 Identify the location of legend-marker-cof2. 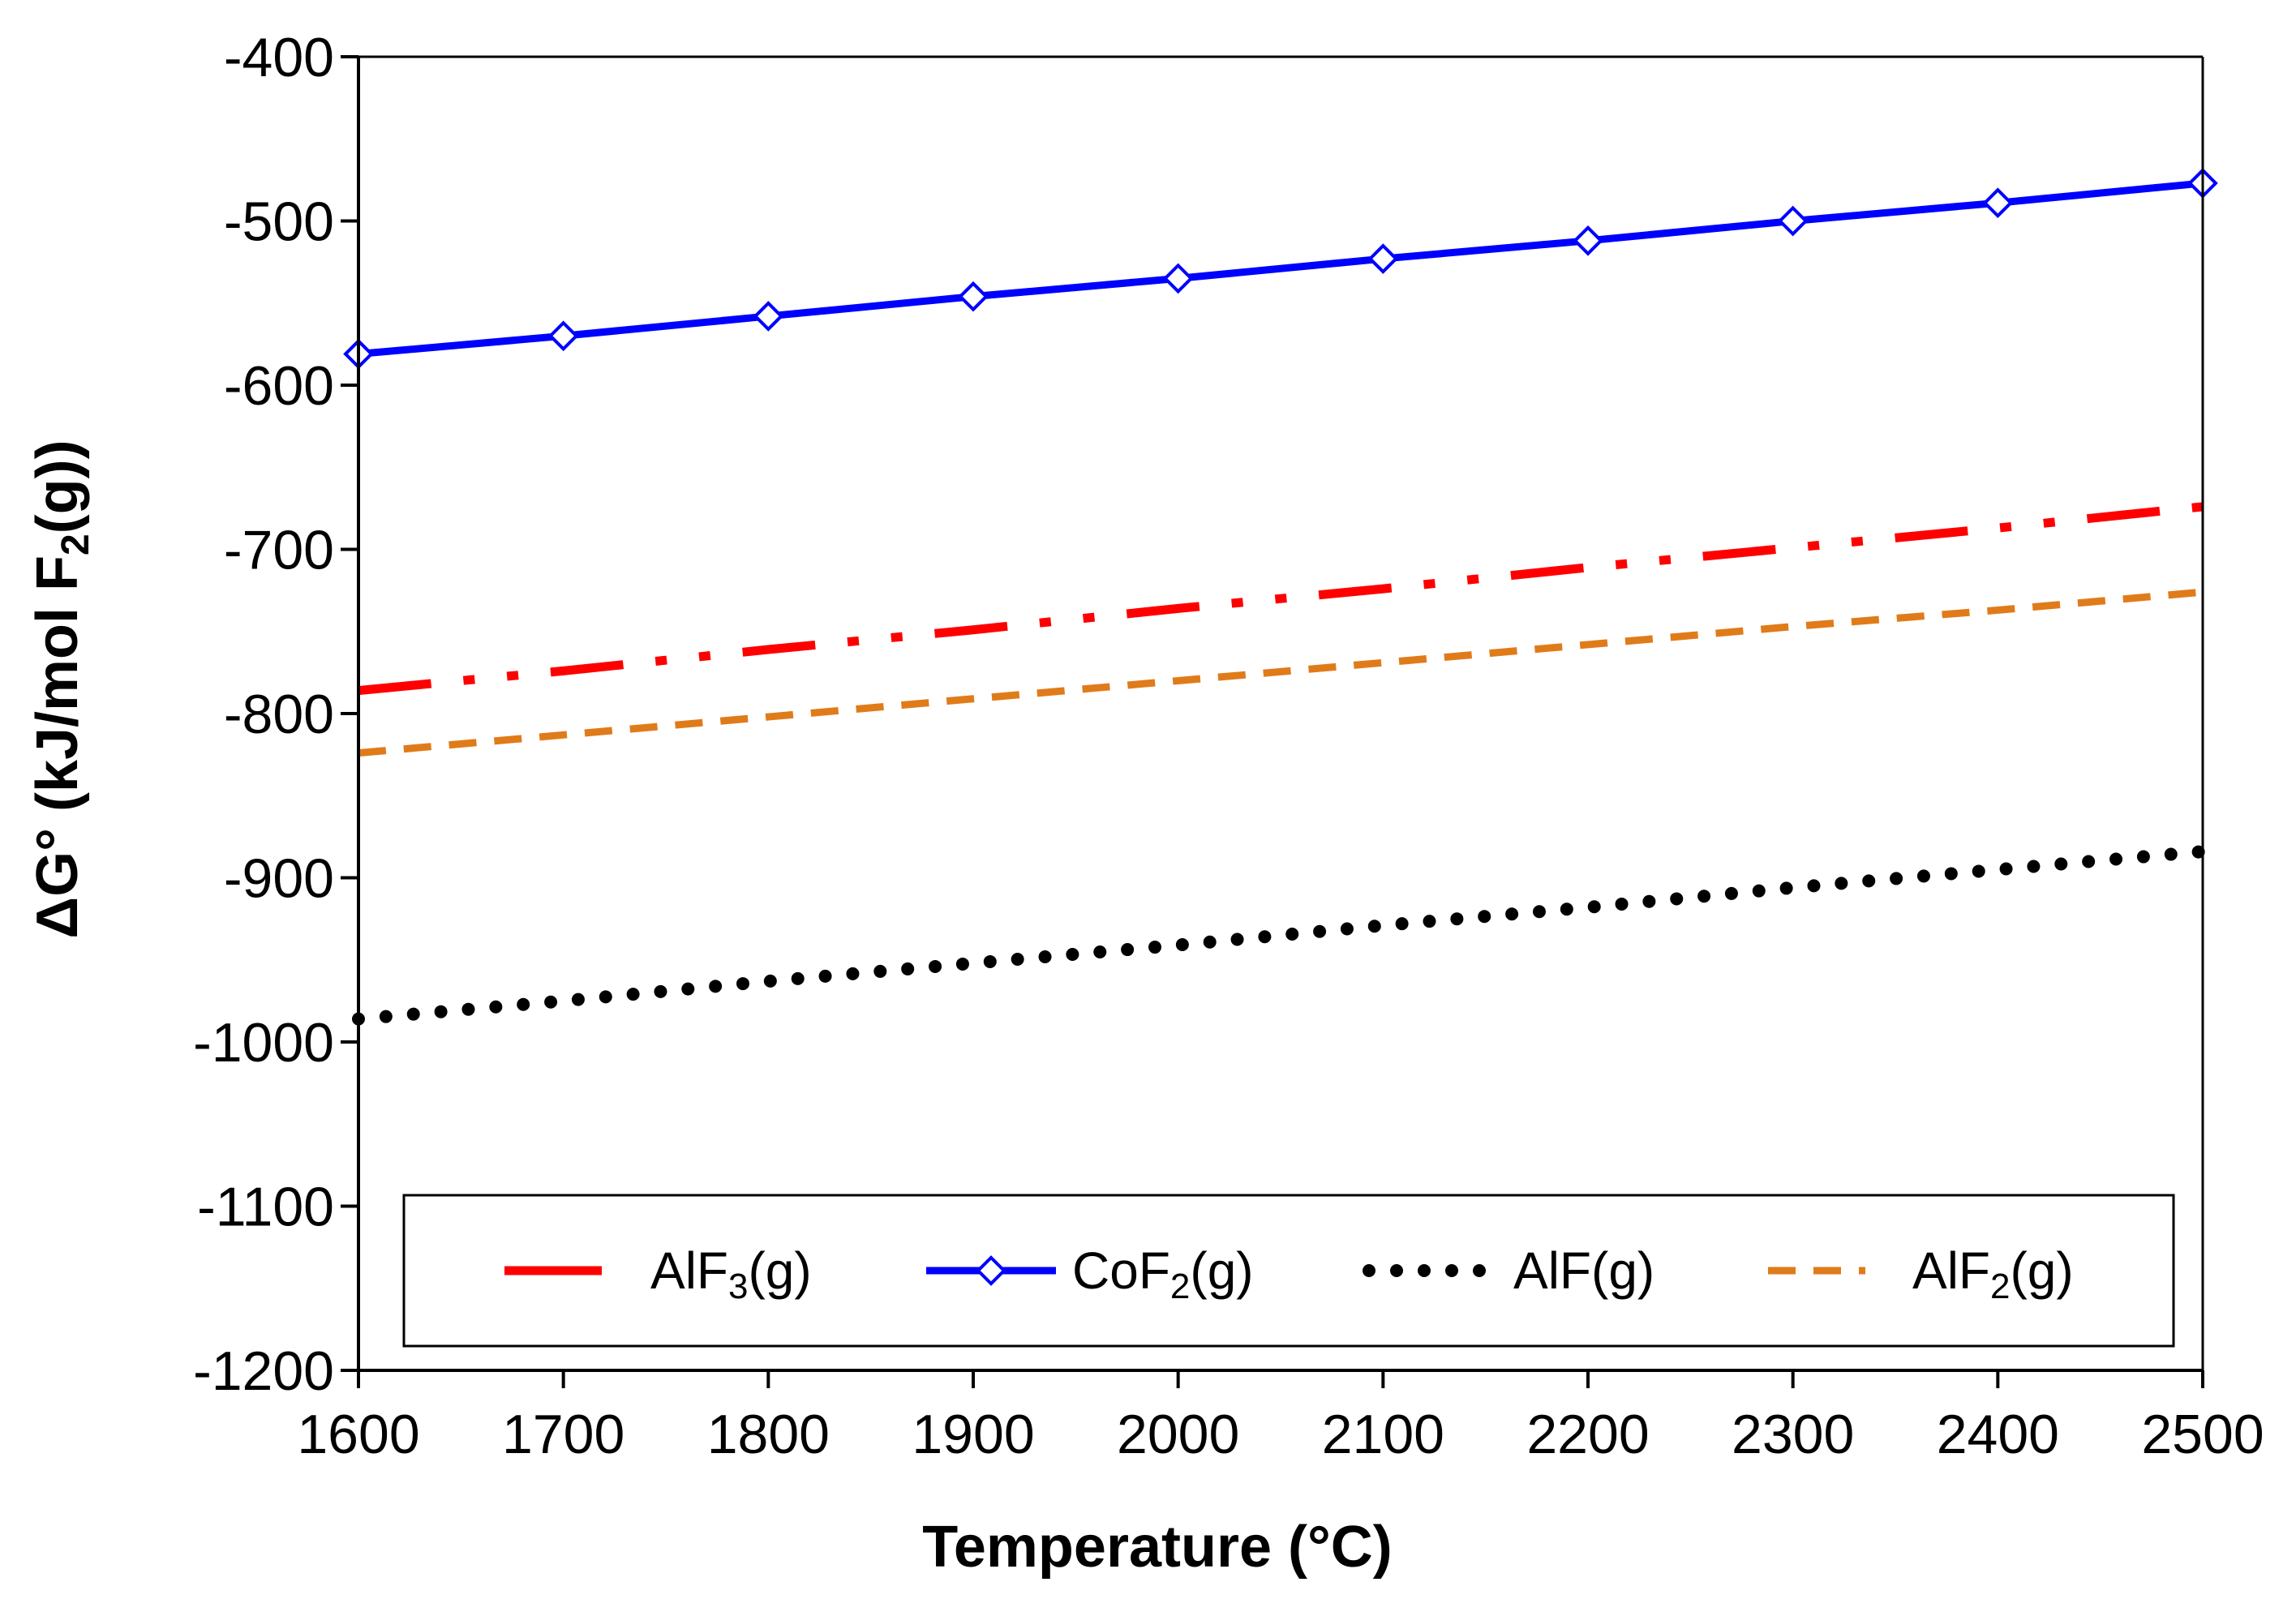
(991, 1270).